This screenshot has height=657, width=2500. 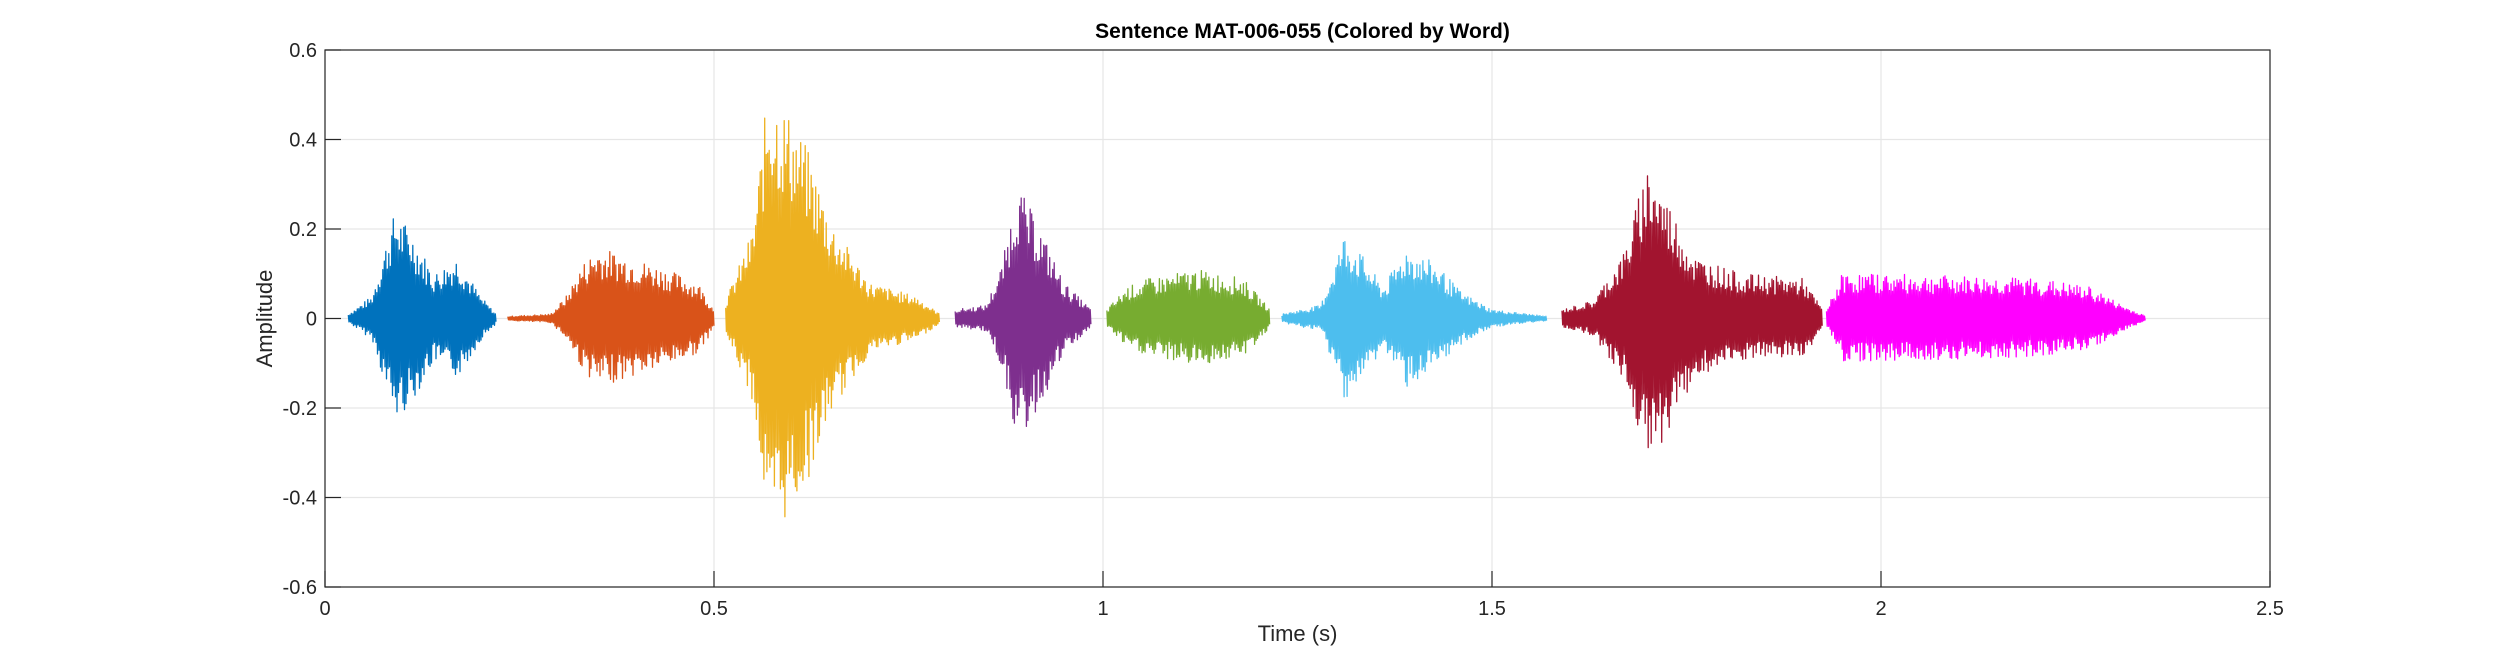 What do you see at coordinates (1985, 317) in the screenshot?
I see `word-8-waveform` at bounding box center [1985, 317].